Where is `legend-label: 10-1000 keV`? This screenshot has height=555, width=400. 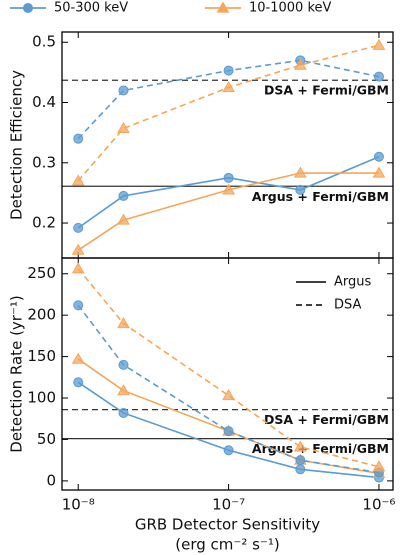 legend-label: 10-1000 keV is located at coordinates (290, 8).